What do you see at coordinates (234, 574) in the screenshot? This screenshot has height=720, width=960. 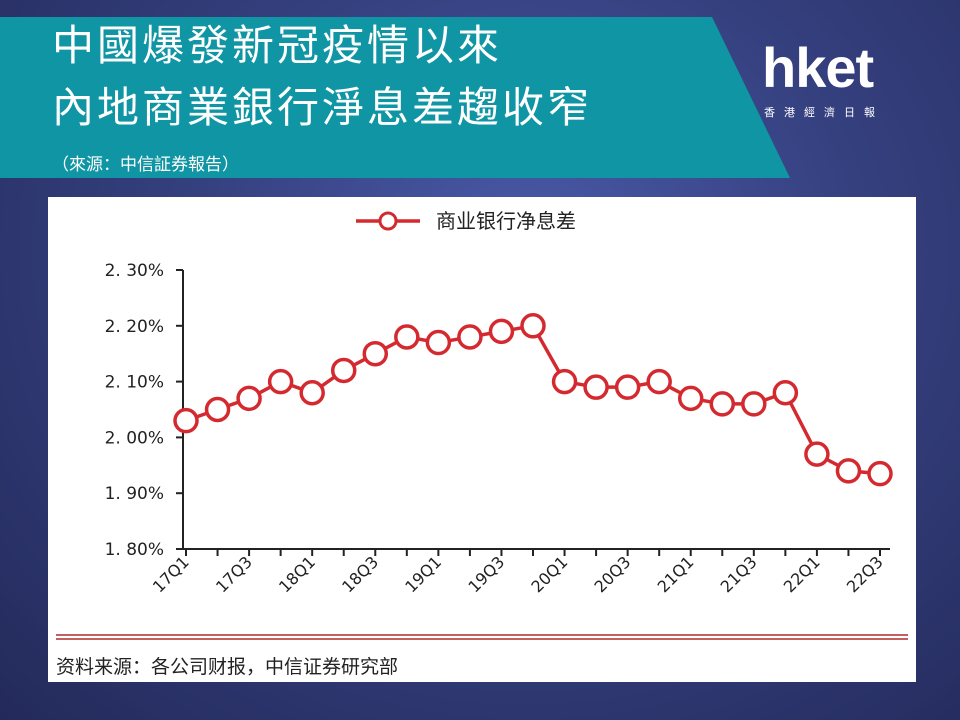 I see `x-tick-label: 17Q3` at bounding box center [234, 574].